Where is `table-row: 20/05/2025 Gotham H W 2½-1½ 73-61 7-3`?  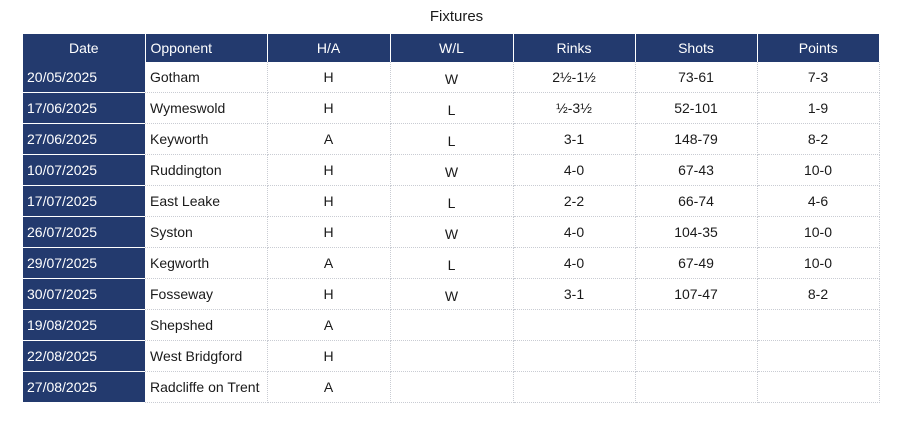 table-row: 20/05/2025 Gotham H W 2½-1½ 73-61 7-3 is located at coordinates (451, 77).